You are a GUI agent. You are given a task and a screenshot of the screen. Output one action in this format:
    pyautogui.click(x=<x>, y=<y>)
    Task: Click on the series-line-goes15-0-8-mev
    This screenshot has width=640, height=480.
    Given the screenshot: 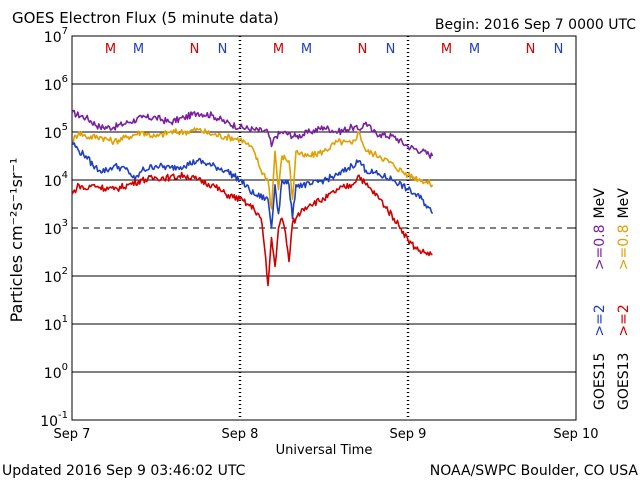 What is the action you would take?
    pyautogui.click(x=252, y=134)
    